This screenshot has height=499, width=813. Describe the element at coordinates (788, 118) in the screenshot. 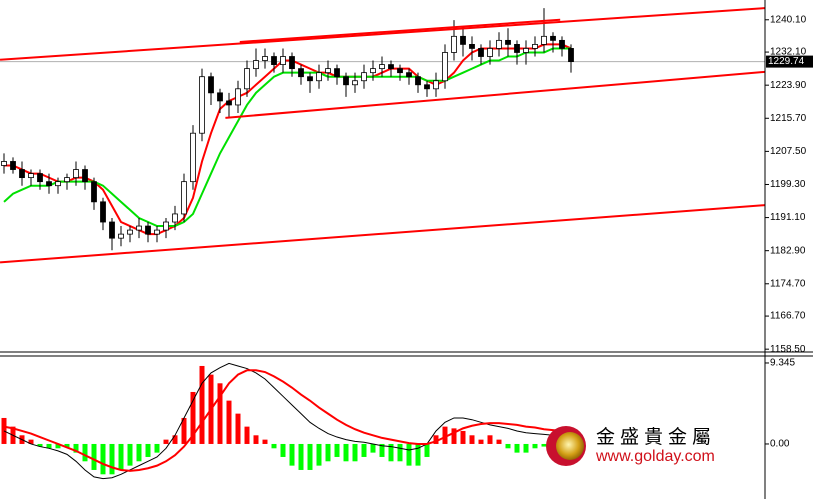

I see `y-tick-label: 1215.70` at that location.